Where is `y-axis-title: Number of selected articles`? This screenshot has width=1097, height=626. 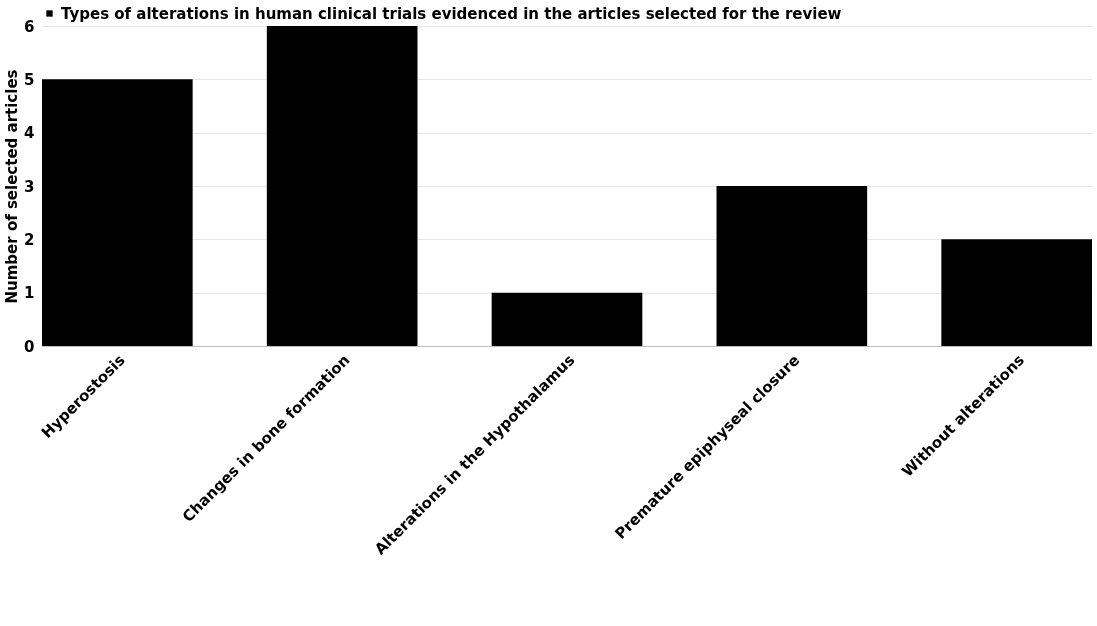 y-axis-title: Number of selected articles is located at coordinates (12, 186).